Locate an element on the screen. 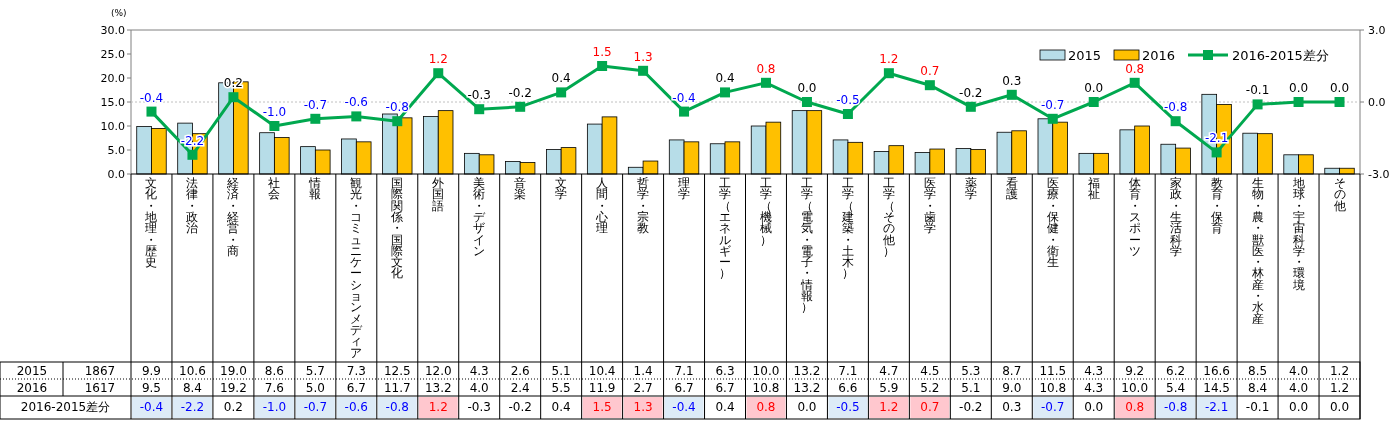  text: -1.0 is located at coordinates (274, 112).